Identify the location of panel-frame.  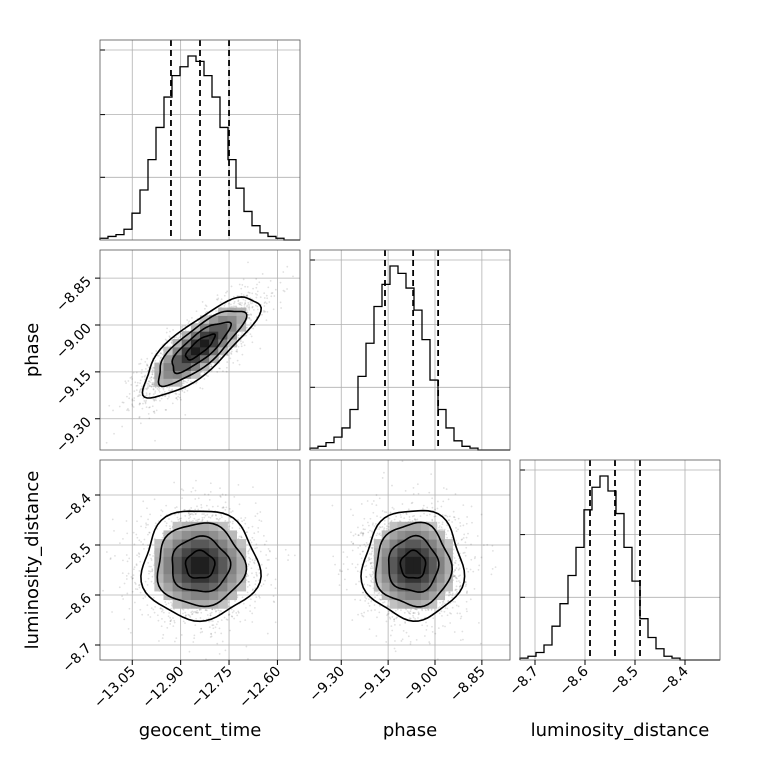
(410, 350).